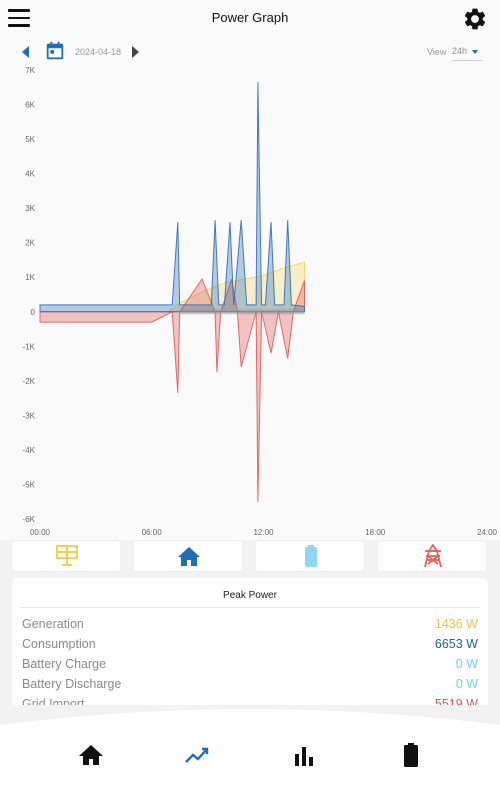 The image size is (500, 800). What do you see at coordinates (29, 415) in the screenshot?
I see `y-tick-label: -3K` at bounding box center [29, 415].